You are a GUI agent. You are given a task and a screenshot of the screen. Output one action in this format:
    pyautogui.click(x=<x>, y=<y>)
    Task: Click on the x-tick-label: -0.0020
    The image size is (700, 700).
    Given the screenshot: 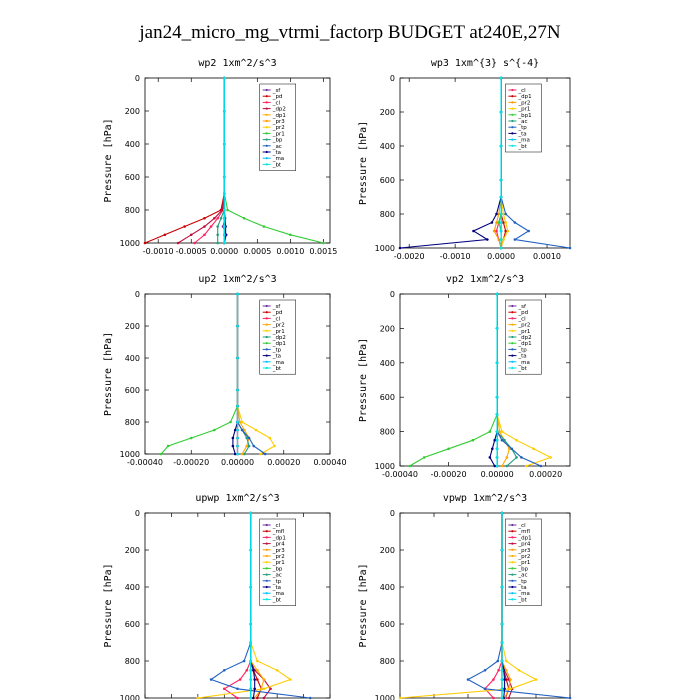 What is the action you would take?
    pyautogui.click(x=409, y=256)
    